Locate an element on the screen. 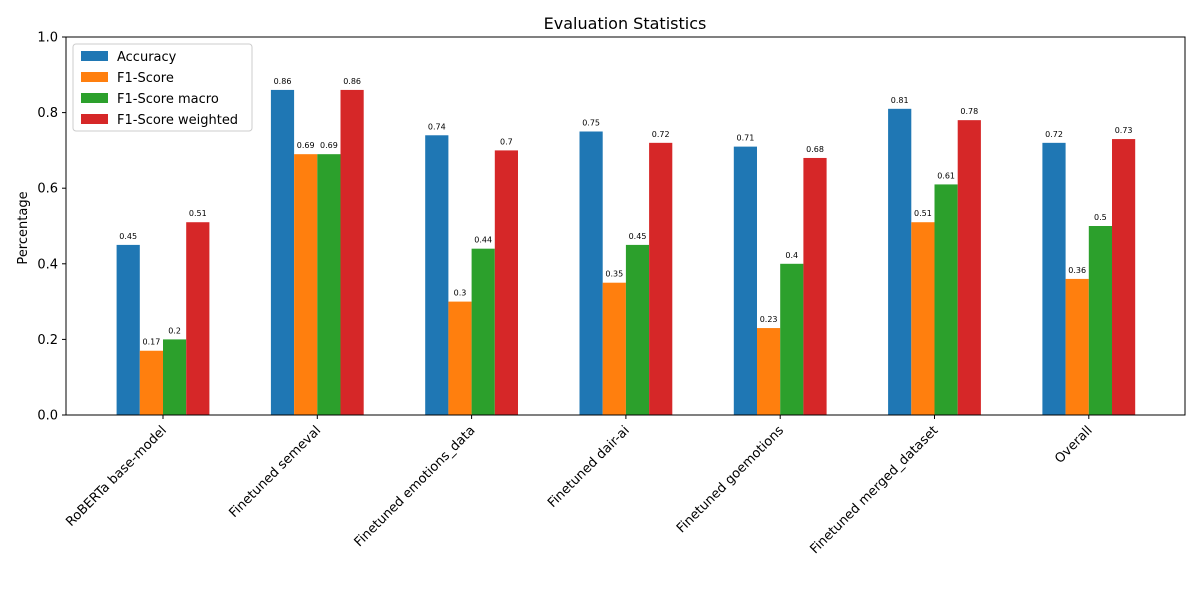  y-tick-label: 0.4 is located at coordinates (47, 264).